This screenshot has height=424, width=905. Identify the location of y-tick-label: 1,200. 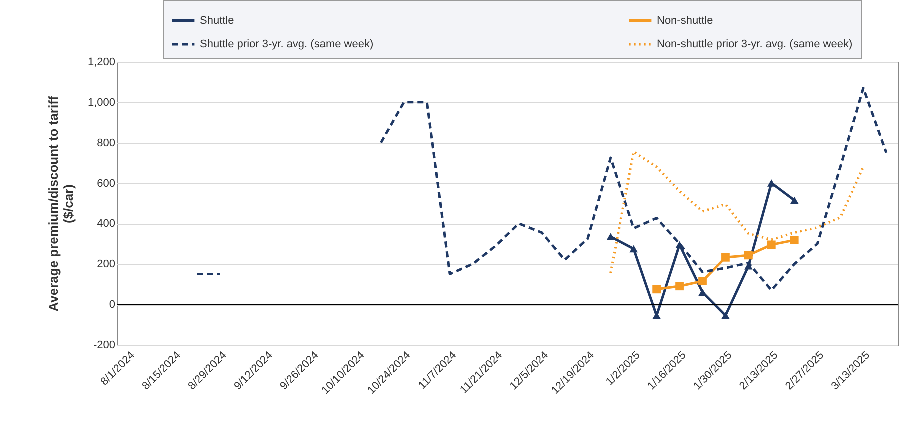
(102, 62).